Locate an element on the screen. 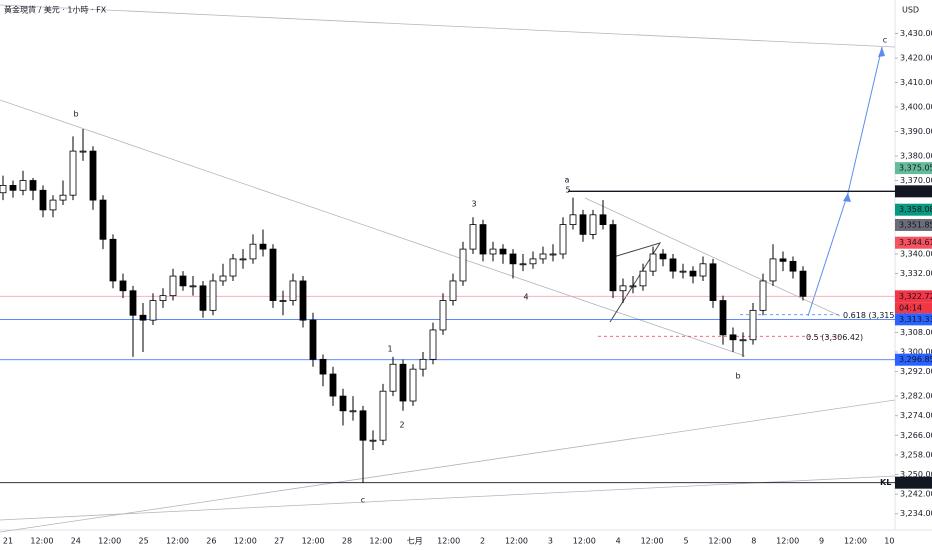 This screenshot has width=932, height=550. wedge is located at coordinates (635, 282).